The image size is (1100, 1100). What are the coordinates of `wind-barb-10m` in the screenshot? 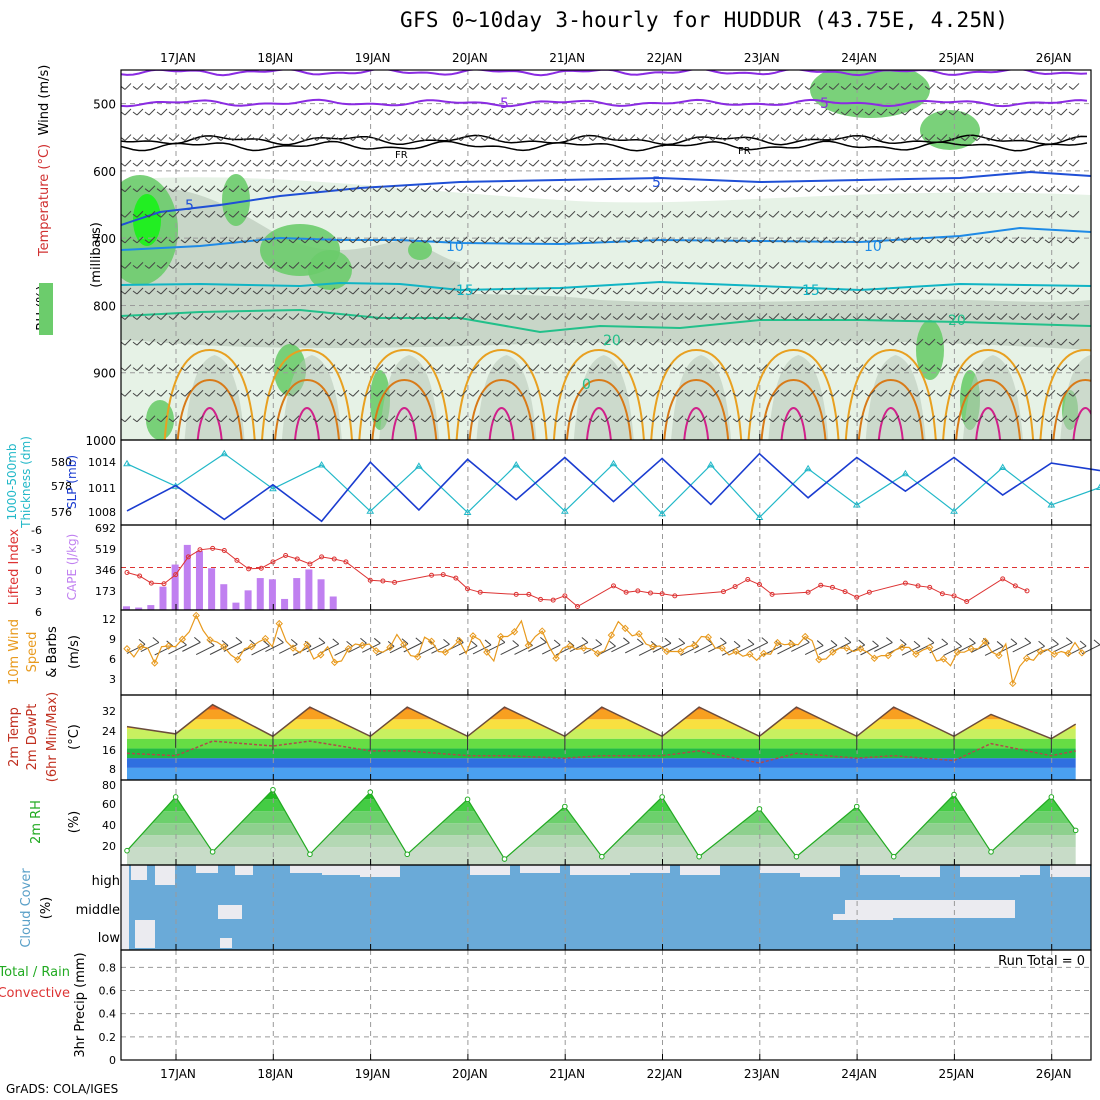 It's located at (509, 650).